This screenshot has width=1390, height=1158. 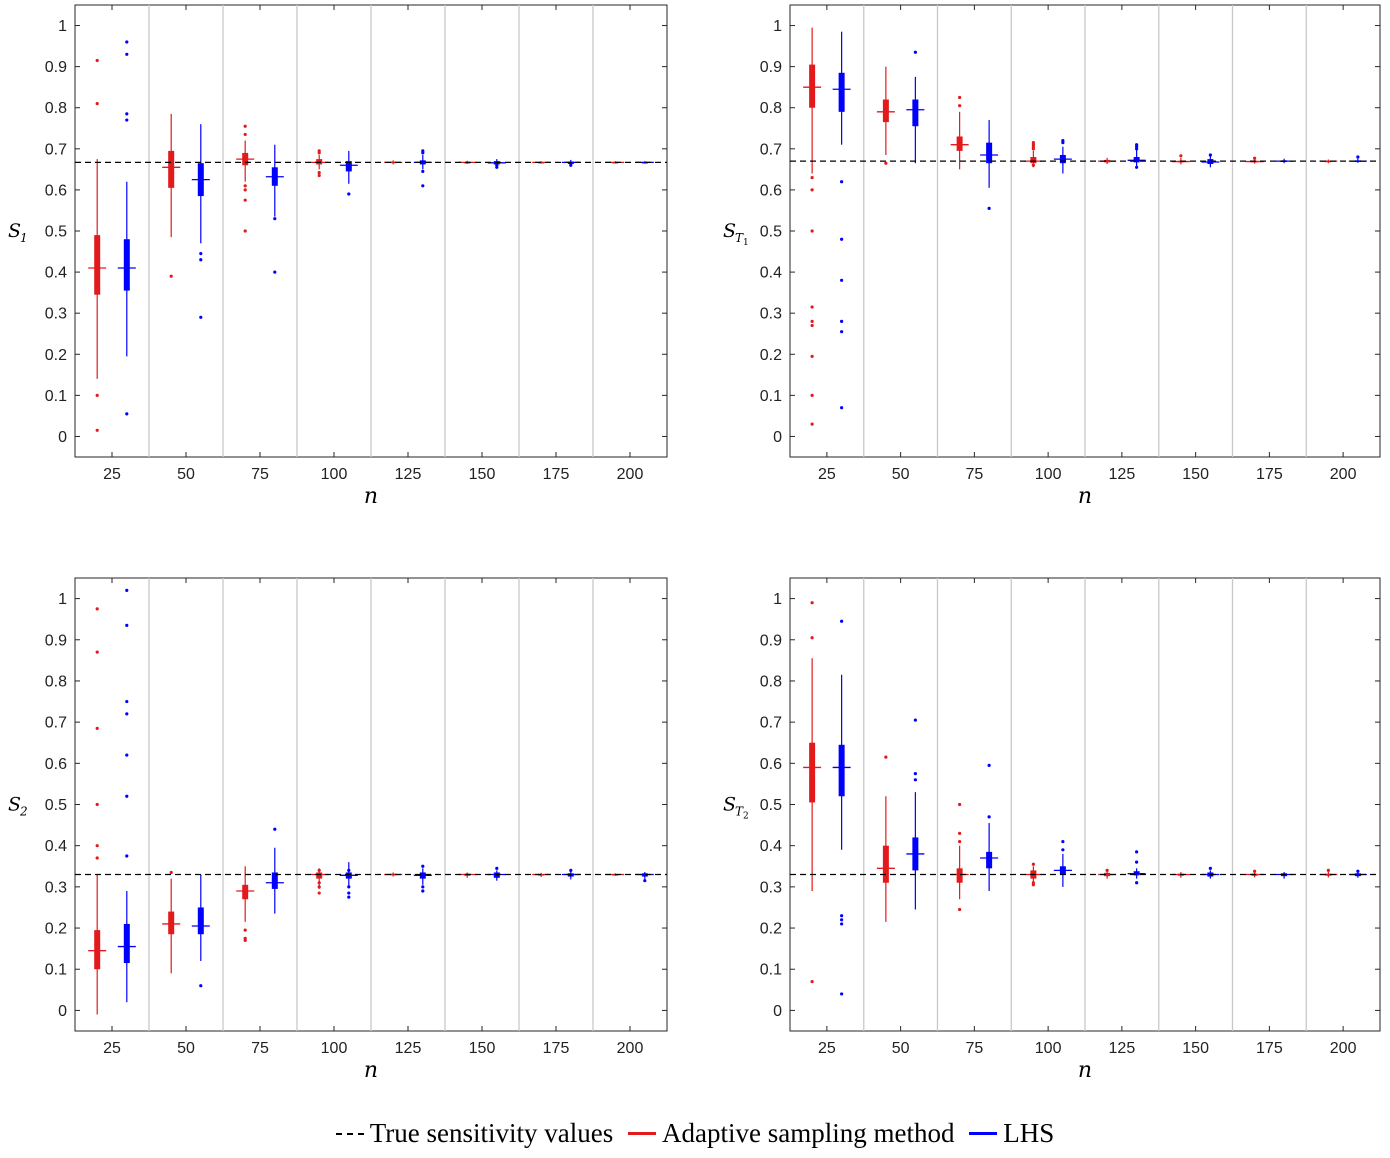 What do you see at coordinates (1122, 1048) in the screenshot?
I see `x-tick-label: 125` at bounding box center [1122, 1048].